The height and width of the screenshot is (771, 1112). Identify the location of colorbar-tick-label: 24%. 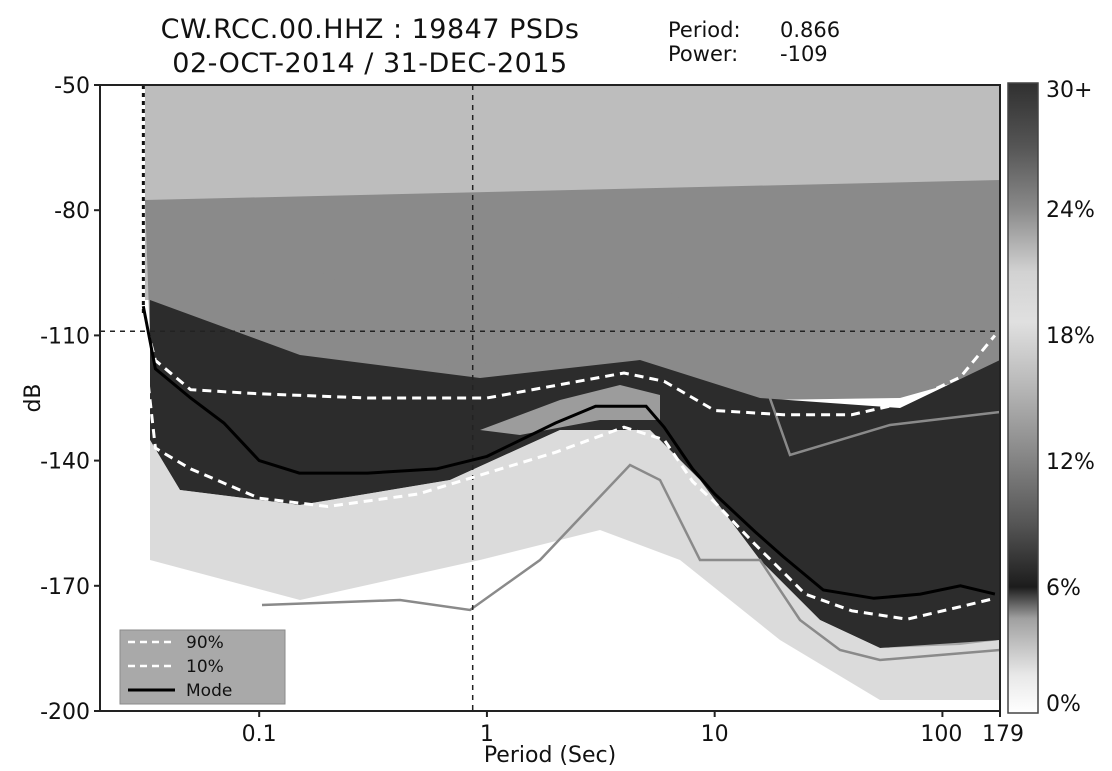
(1070, 210).